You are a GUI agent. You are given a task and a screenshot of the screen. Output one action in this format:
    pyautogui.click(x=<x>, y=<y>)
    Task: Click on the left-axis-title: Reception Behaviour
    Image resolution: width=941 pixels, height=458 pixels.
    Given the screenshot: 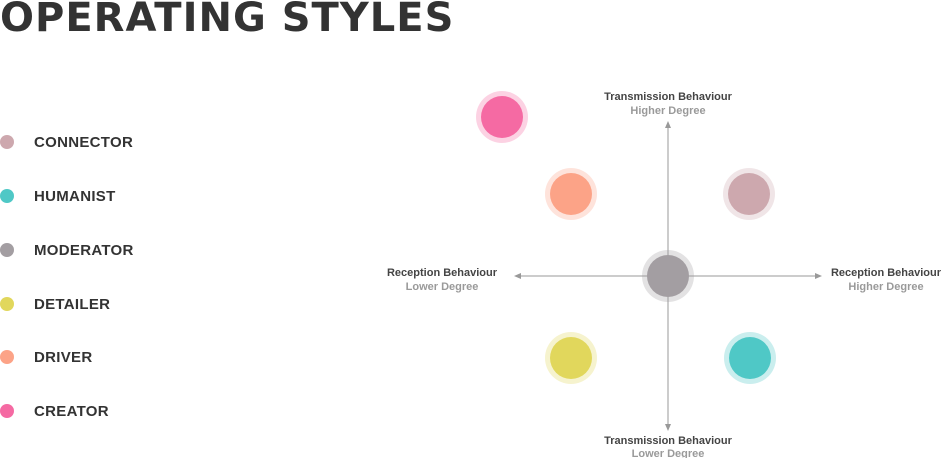 What is the action you would take?
    pyautogui.click(x=442, y=273)
    